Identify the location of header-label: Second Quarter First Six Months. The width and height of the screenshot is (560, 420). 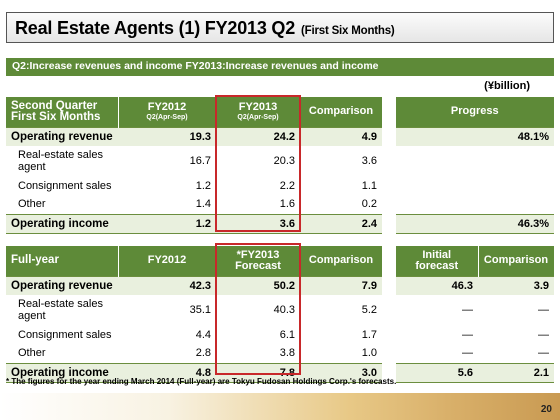
(62, 112).